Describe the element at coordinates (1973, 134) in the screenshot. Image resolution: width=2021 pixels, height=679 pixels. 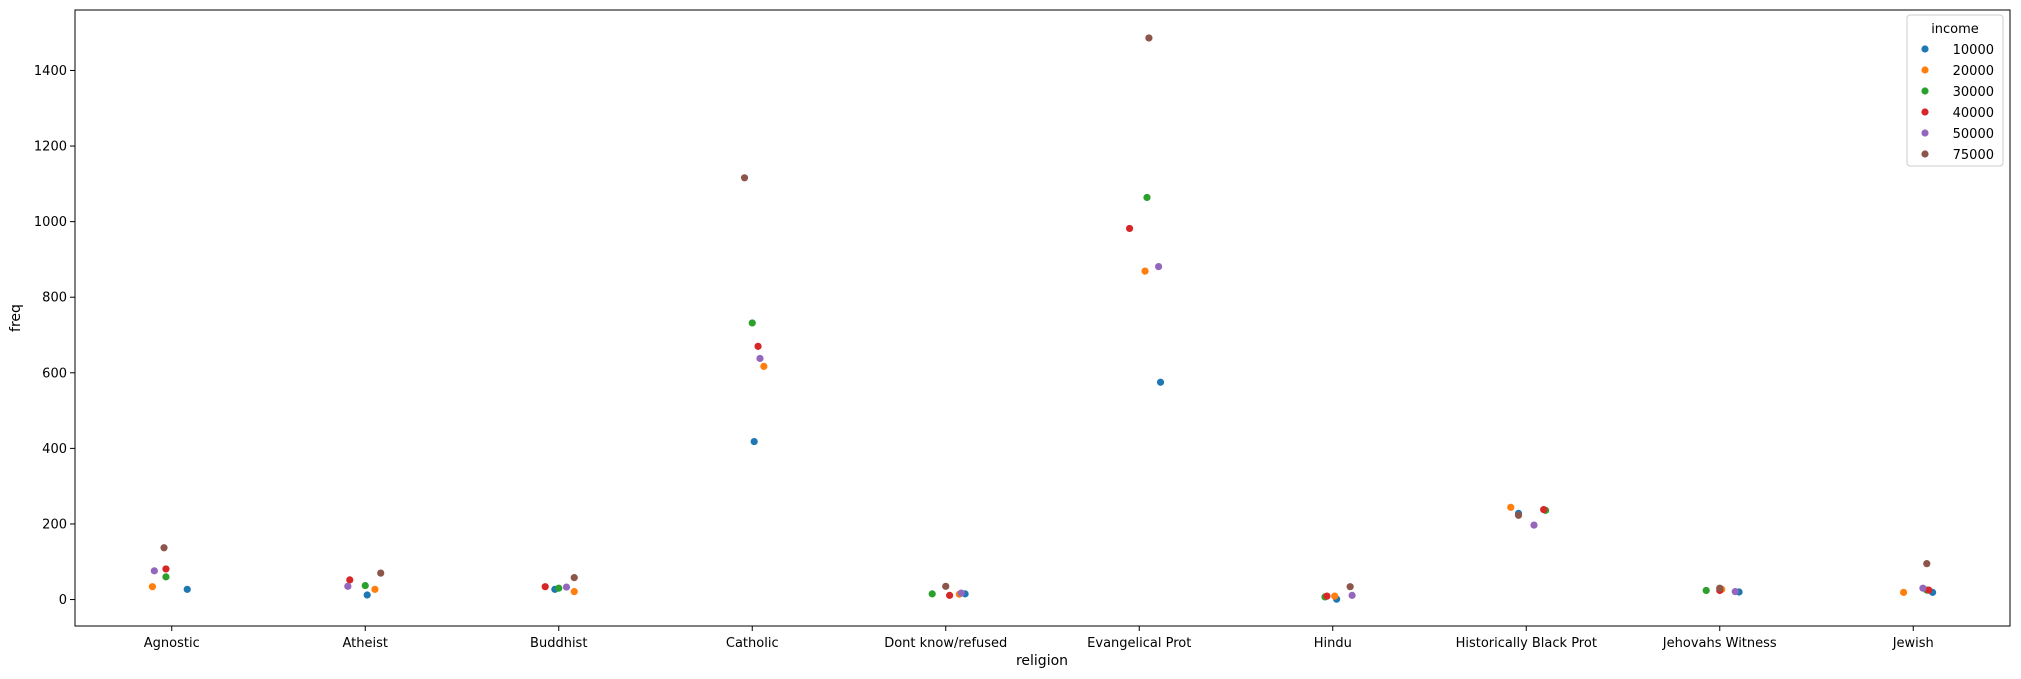
I see `legend-label: 50000` at that location.